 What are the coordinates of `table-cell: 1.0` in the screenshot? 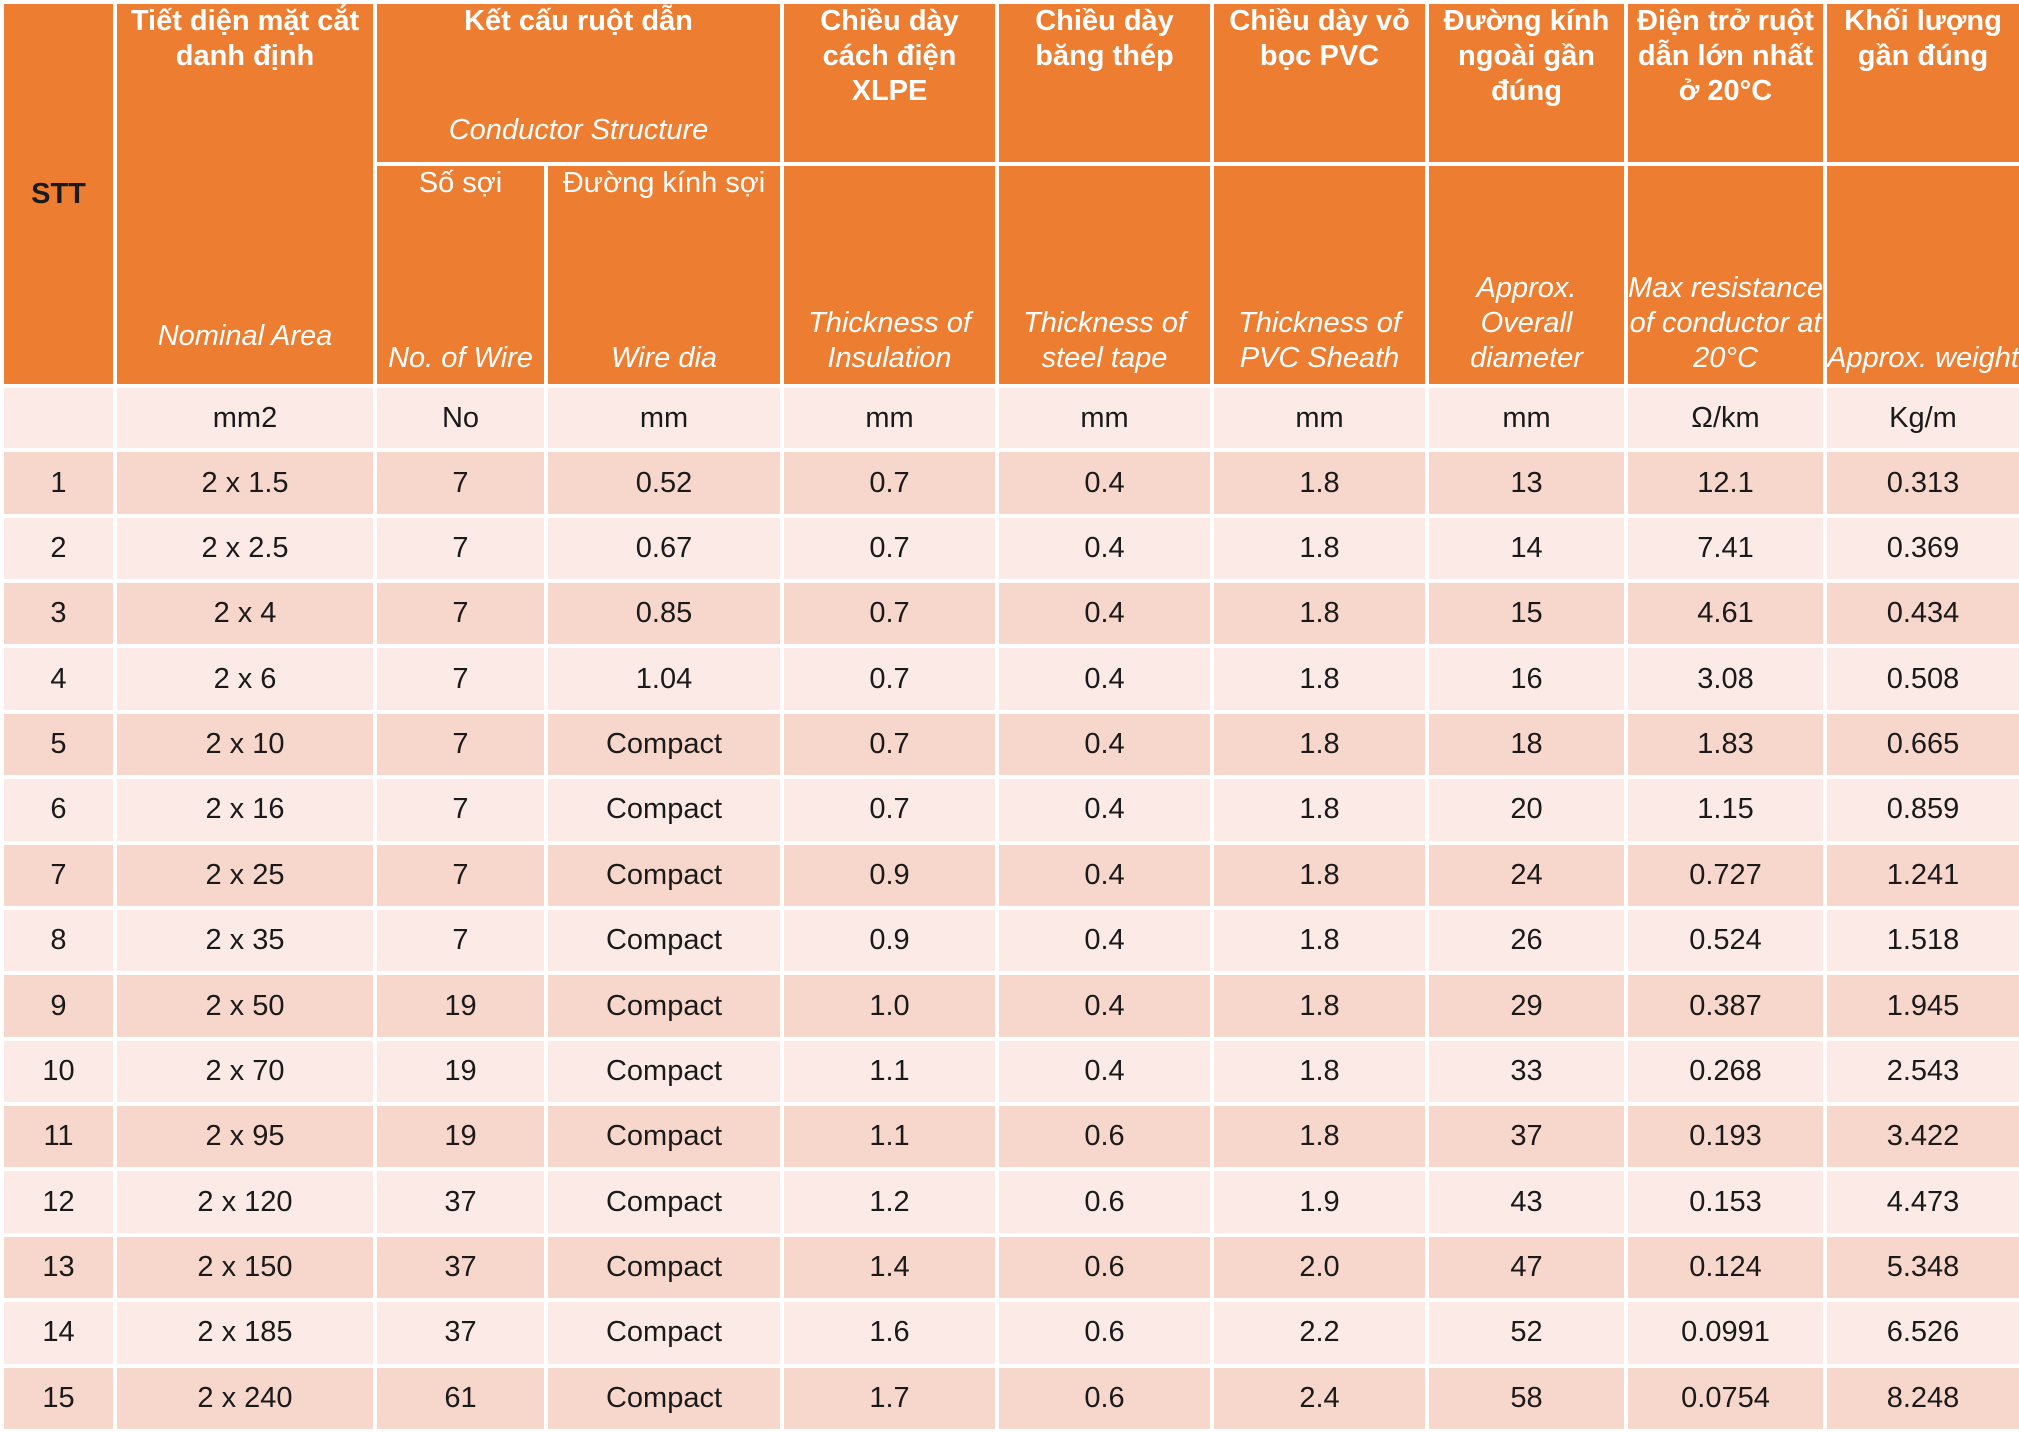 It's located at (889, 1006).